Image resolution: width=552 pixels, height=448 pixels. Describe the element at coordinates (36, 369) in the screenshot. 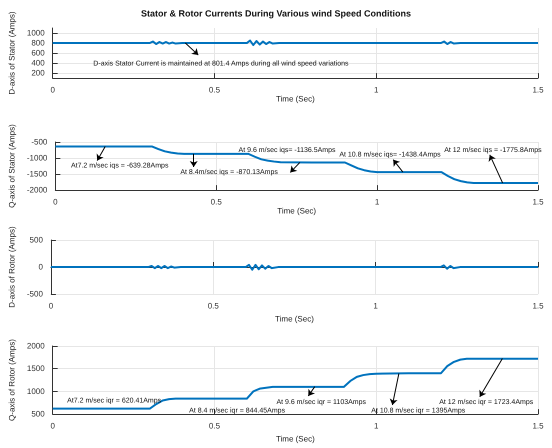

I see `y-tick-label: 1500` at that location.